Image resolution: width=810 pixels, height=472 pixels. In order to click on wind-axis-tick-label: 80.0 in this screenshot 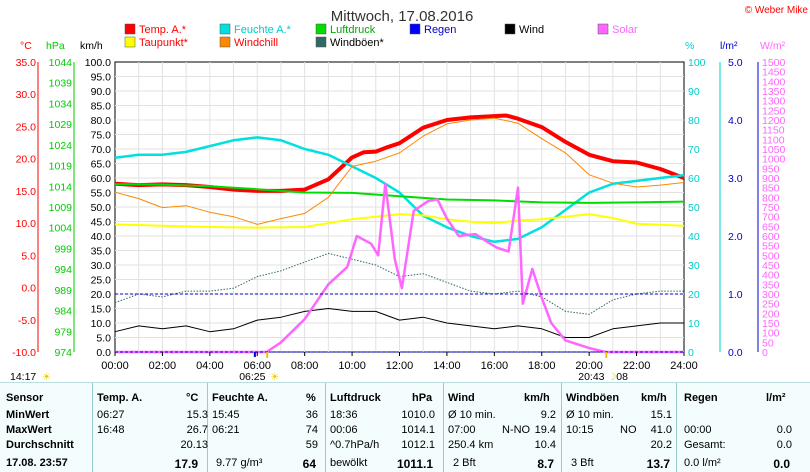, I will do `click(101, 121)`.